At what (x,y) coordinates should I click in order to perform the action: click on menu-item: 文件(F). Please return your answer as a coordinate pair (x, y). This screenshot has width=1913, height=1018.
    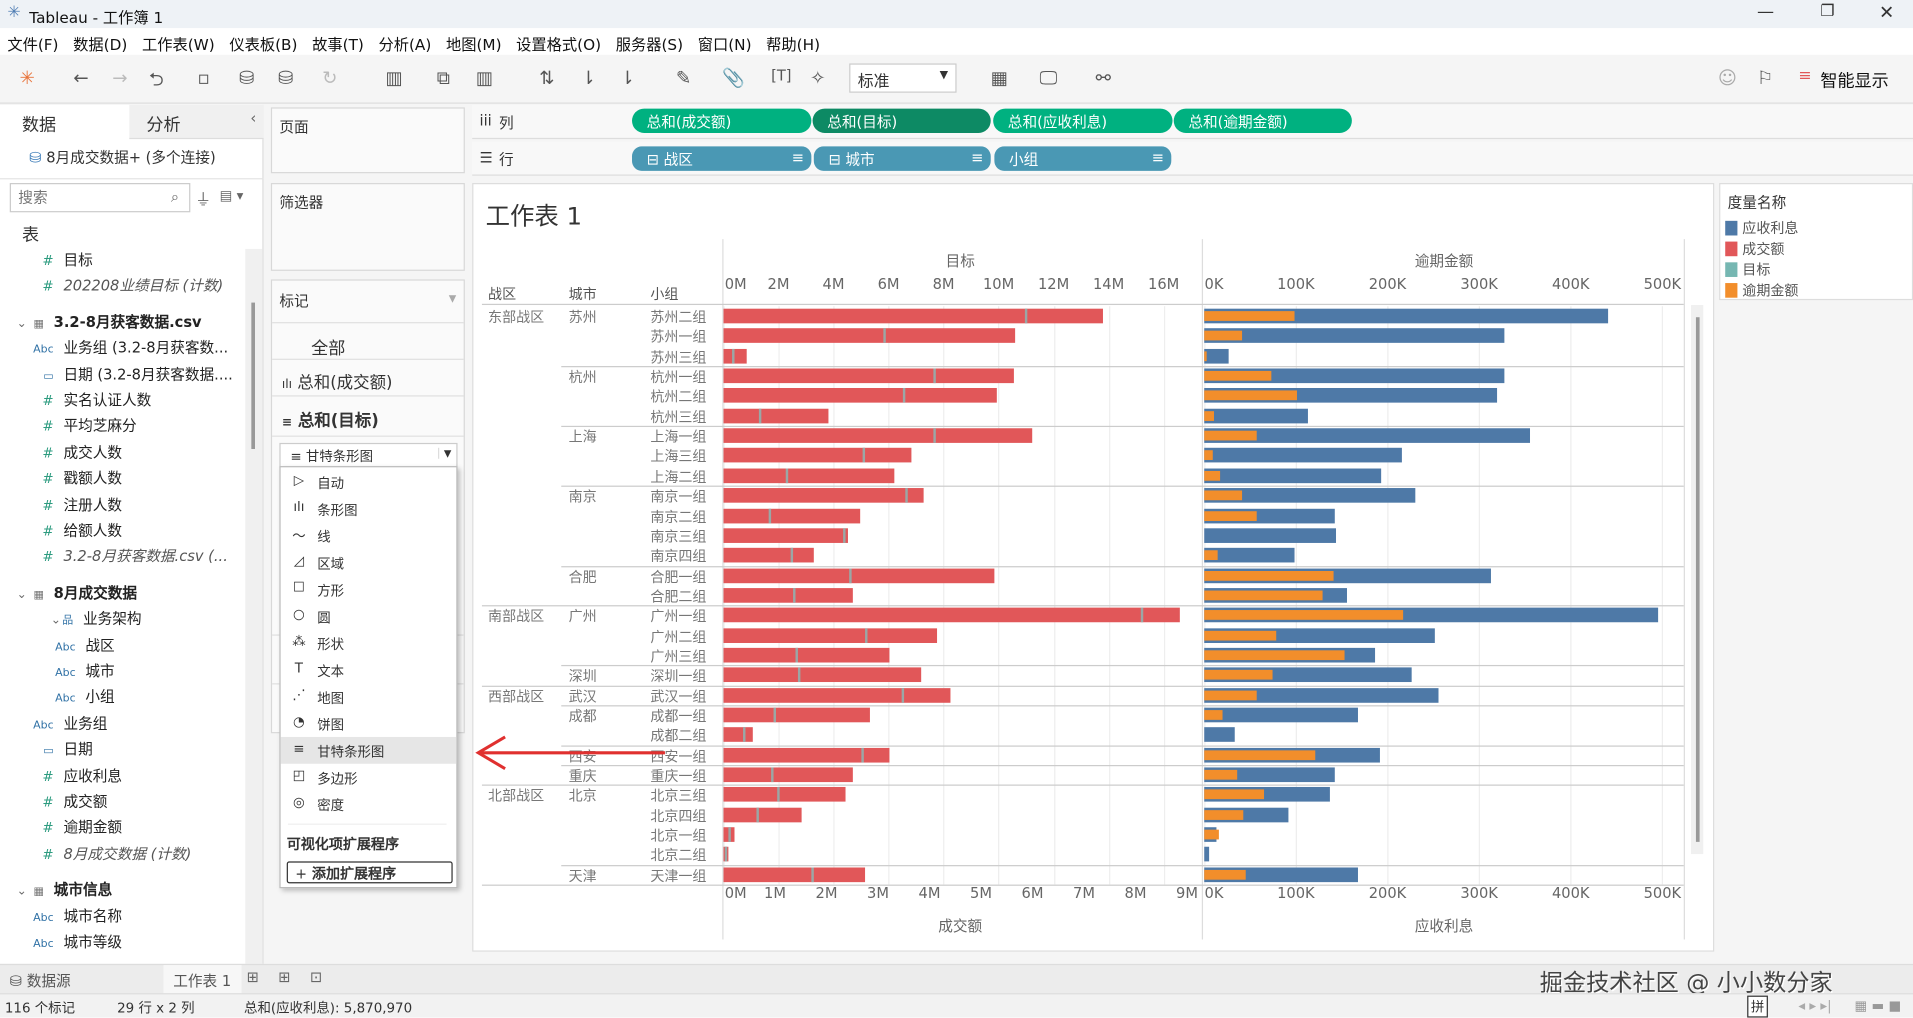
    Looking at the image, I should click on (33, 44).